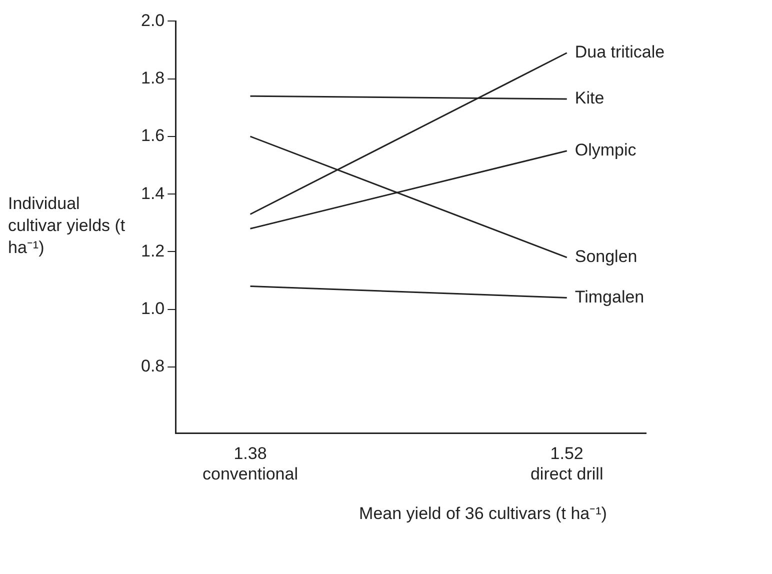 The width and height of the screenshot is (772, 574). Describe the element at coordinates (152, 193) in the screenshot. I see `y-tick-label: 1.4` at that location.